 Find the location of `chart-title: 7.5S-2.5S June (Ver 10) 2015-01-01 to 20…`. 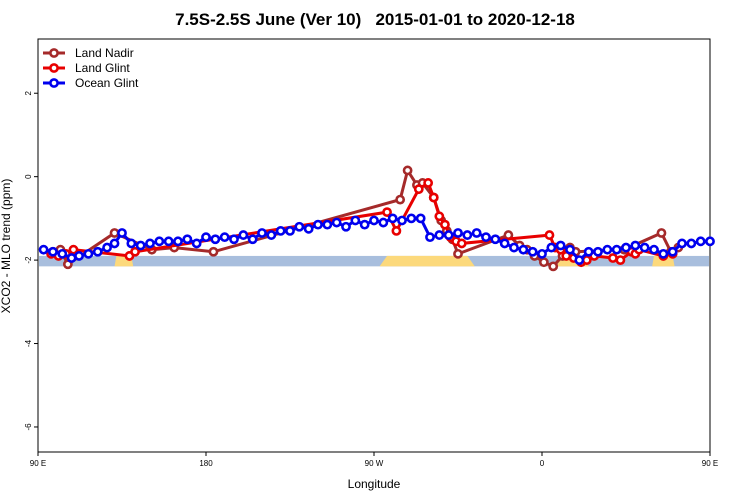

chart-title: 7.5S-2.5S June (Ver 10) 2015-01-01 to 20… is located at coordinates (375, 19).